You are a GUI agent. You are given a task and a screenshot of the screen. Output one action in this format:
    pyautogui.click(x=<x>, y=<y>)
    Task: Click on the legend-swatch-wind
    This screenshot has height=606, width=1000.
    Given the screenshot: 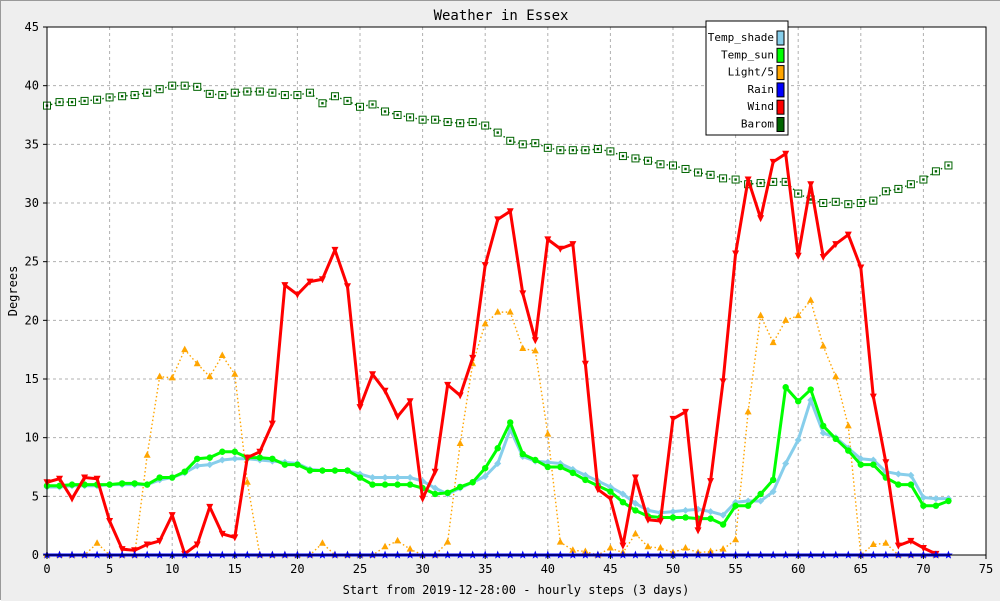 What is the action you would take?
    pyautogui.click(x=780, y=107)
    